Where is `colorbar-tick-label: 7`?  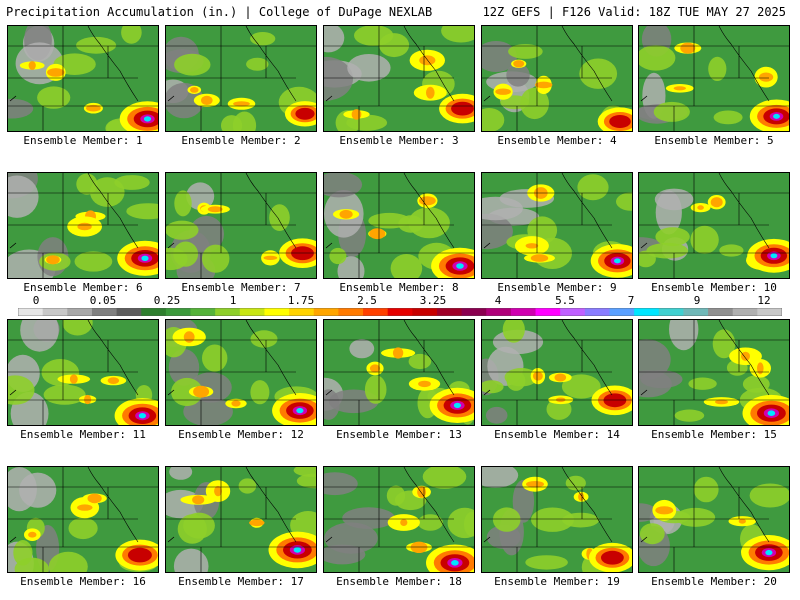
colorbar-tick-label: 7 is located at coordinates (631, 300).